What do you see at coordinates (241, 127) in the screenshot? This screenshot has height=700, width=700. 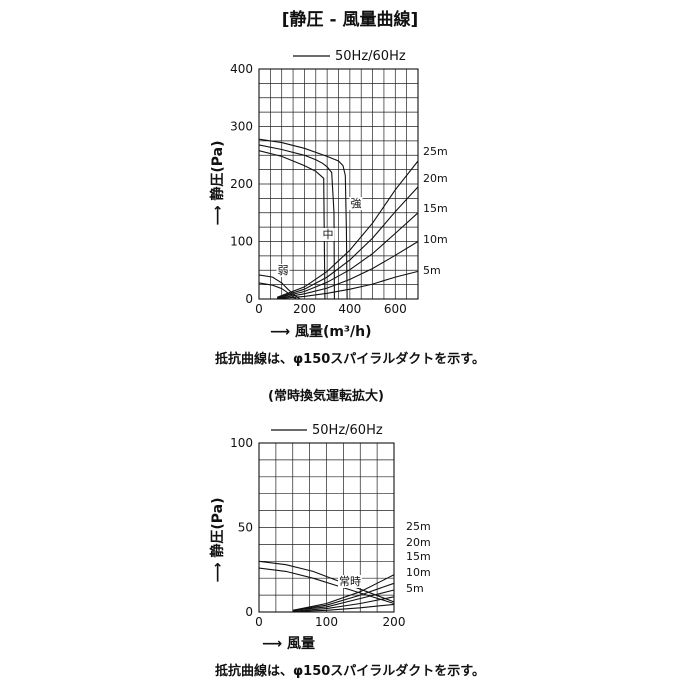 I see `y-tick-label: 300` at bounding box center [241, 127].